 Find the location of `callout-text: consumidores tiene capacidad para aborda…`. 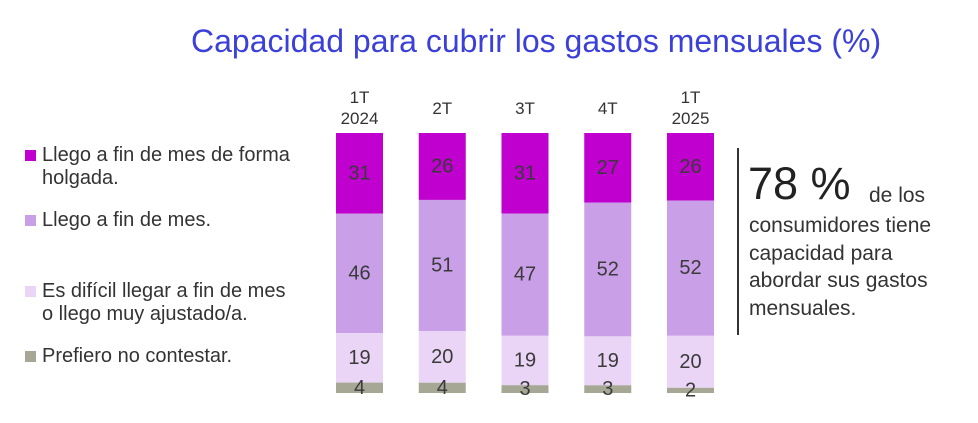

callout-text: consumidores tiene capacidad para aborda… is located at coordinates (840, 267).